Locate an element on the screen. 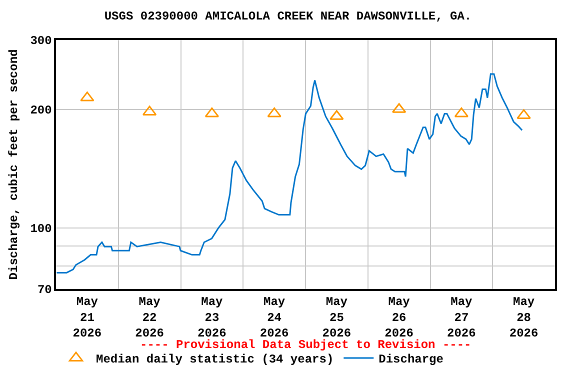 Image resolution: width=576 pixels, height=384 pixels. legend-label: Median daily statistic (34 years) is located at coordinates (215, 359).